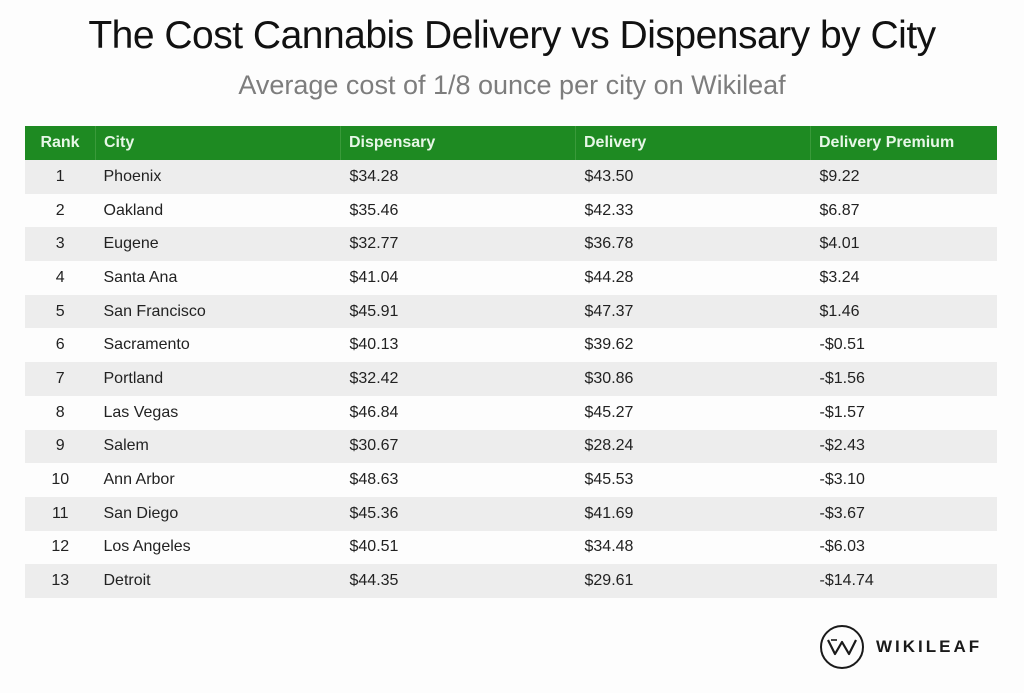 This screenshot has width=1024, height=693. I want to click on cell-delivery: $28.24, so click(609, 446).